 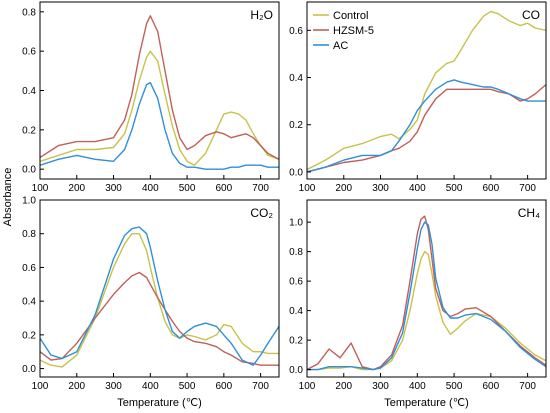 I want to click on x-tick-label-co-0: 100, so click(x=307, y=188).